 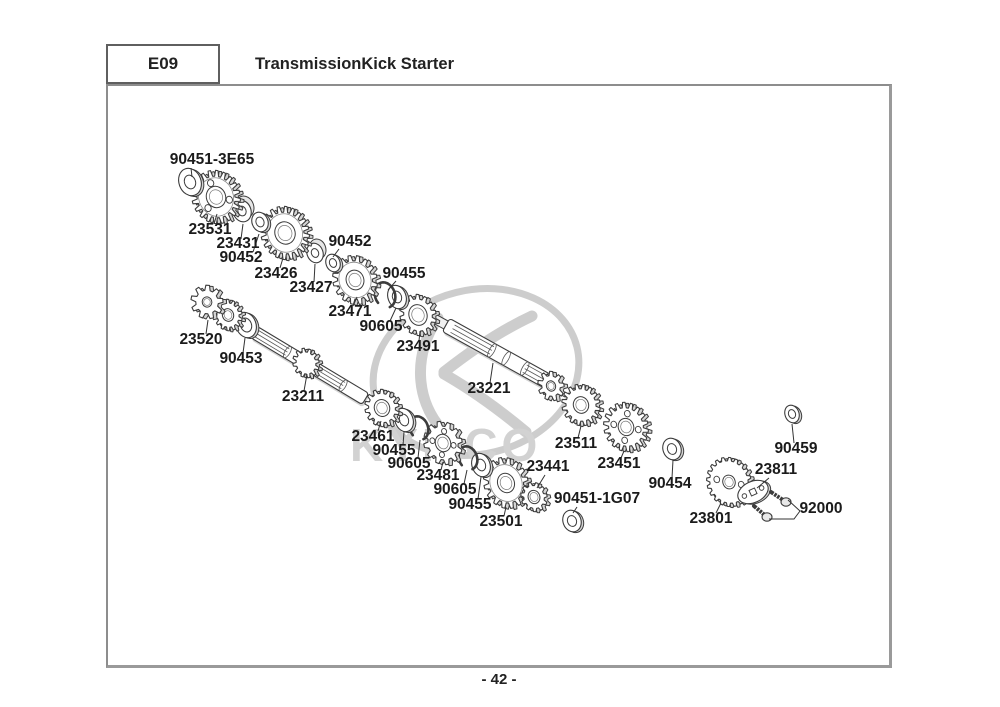 I want to click on section-code-box: E09, so click(x=163, y=64).